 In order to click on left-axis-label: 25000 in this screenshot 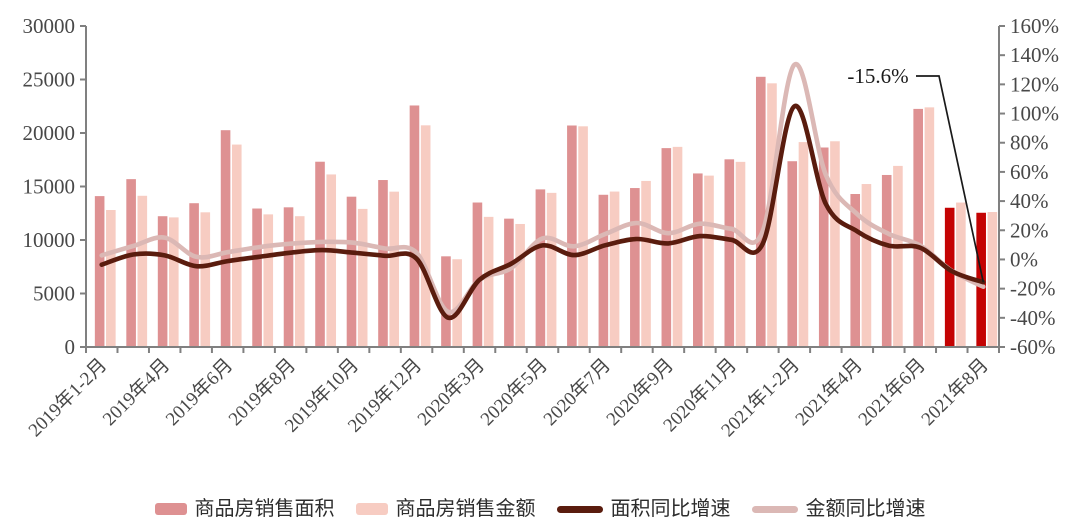, I will do `click(49, 80)`.